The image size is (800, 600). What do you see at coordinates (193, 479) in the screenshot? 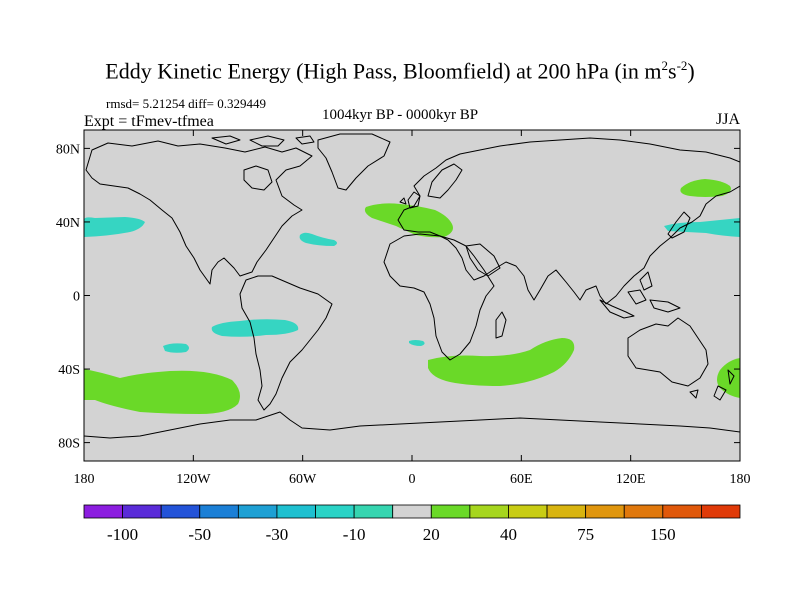
I see `x-tick-label: 120W` at bounding box center [193, 479].